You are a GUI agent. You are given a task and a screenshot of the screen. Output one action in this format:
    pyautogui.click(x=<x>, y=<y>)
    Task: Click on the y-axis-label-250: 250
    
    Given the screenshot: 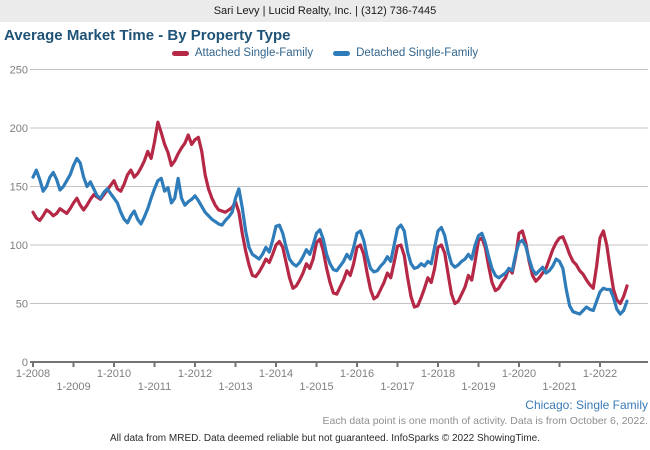 What is the action you would take?
    pyautogui.click(x=19, y=71)
    